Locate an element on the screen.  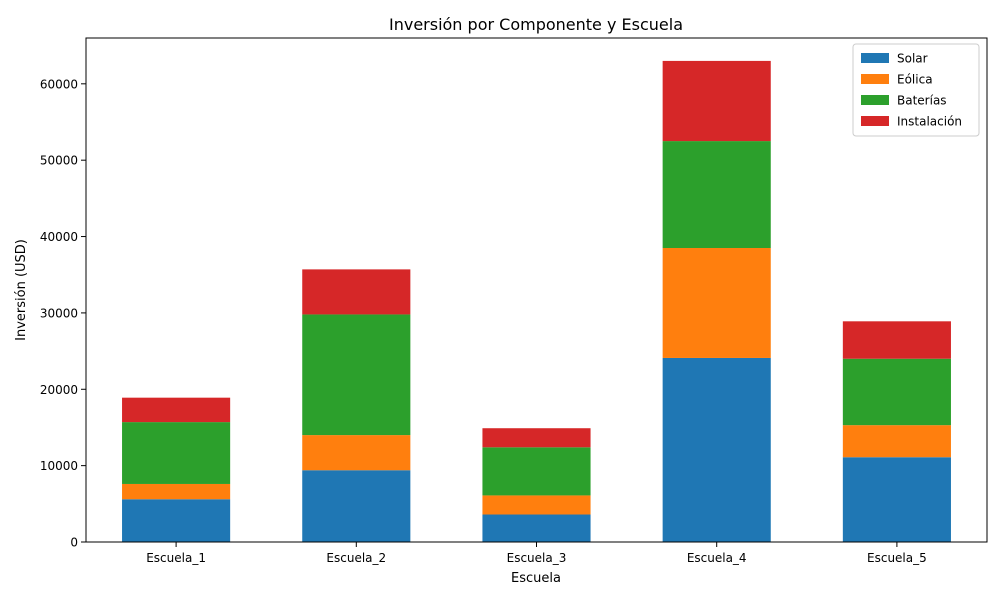
y-axis-label: Inversión (USD) is located at coordinates (21, 290).